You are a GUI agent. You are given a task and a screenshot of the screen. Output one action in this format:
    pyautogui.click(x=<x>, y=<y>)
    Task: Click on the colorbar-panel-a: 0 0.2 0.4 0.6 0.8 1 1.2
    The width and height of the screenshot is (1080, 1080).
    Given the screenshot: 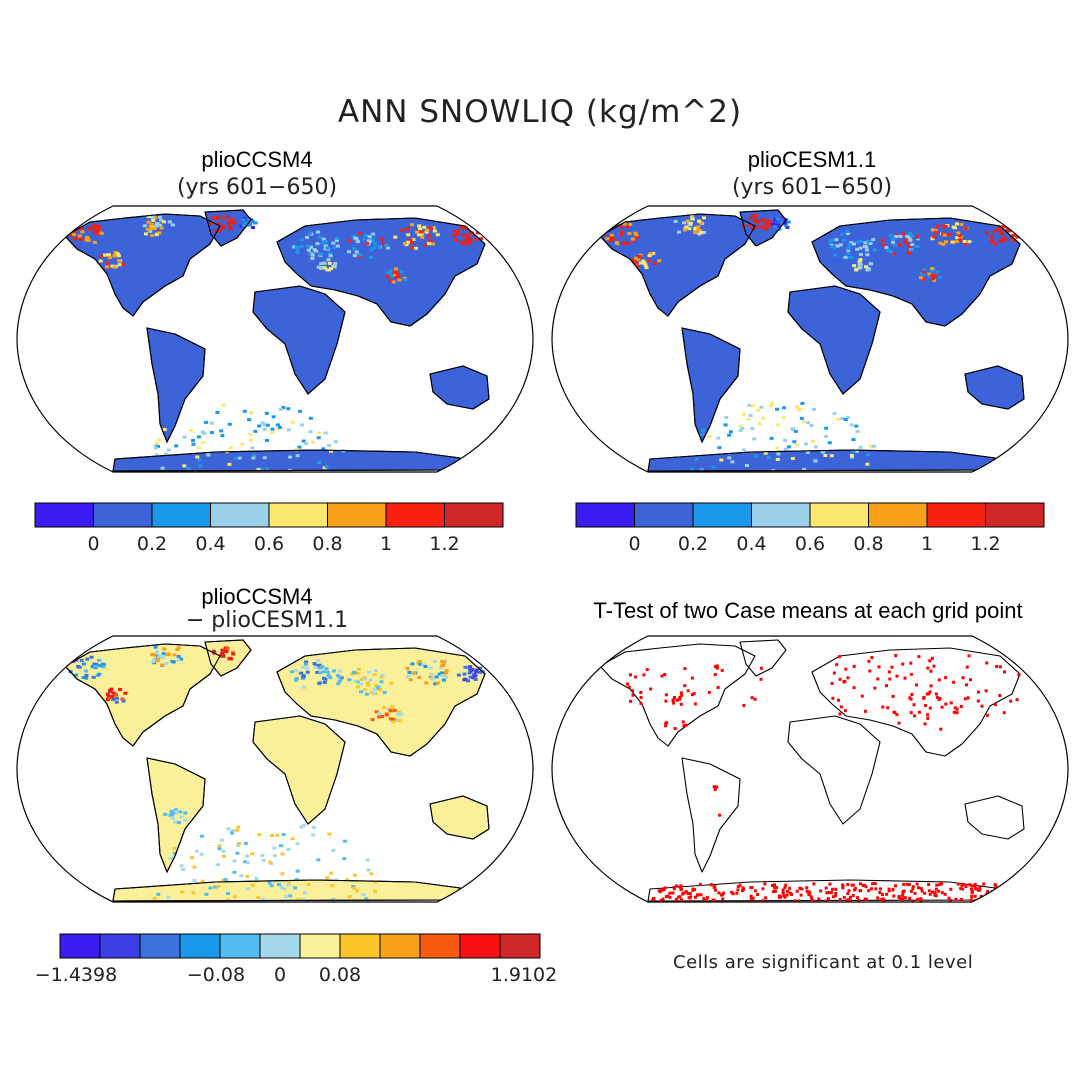 What is the action you would take?
    pyautogui.click(x=269, y=528)
    